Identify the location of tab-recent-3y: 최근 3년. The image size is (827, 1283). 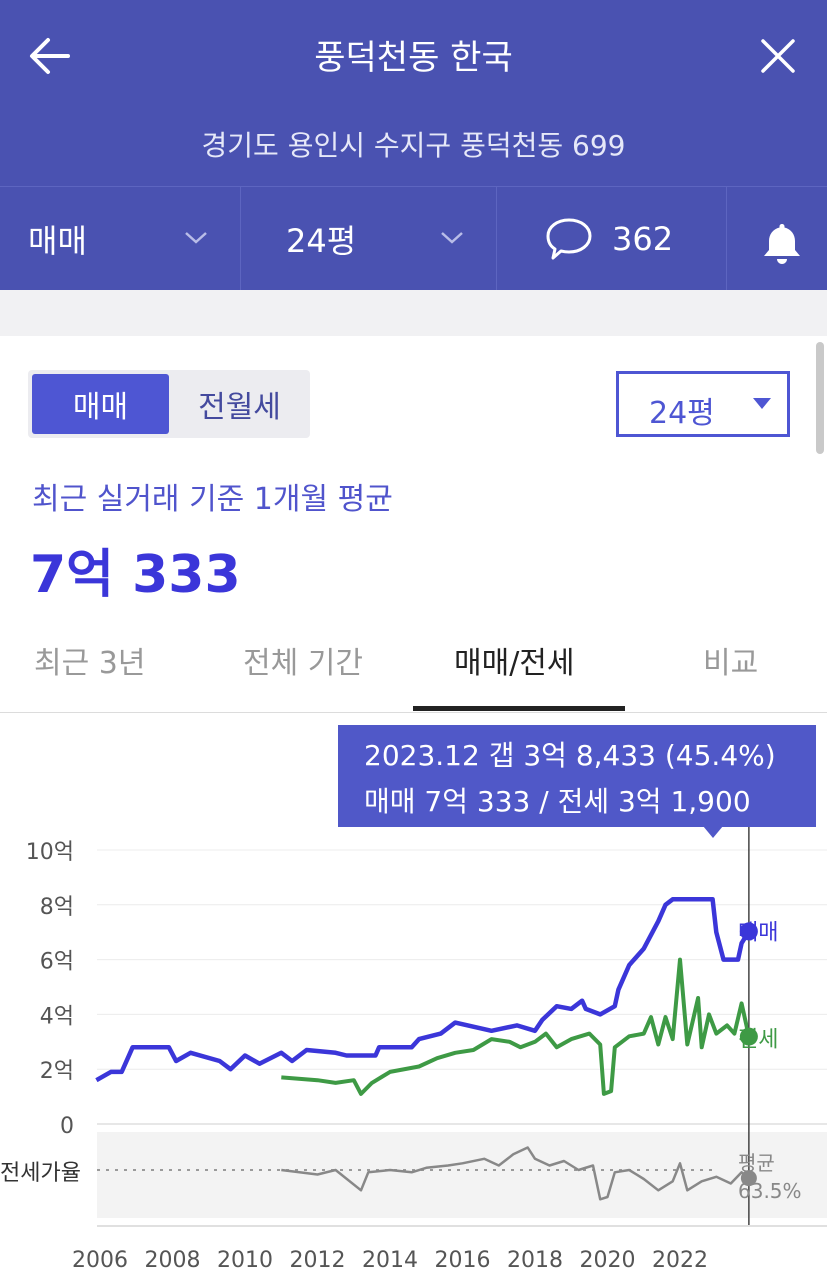
(90, 663).